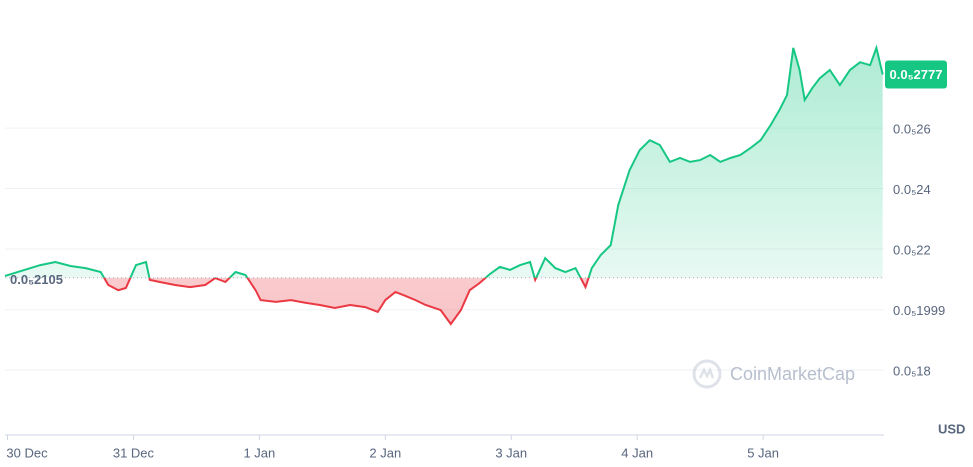  I want to click on y-tick-label: 0.0₅22, so click(912, 249).